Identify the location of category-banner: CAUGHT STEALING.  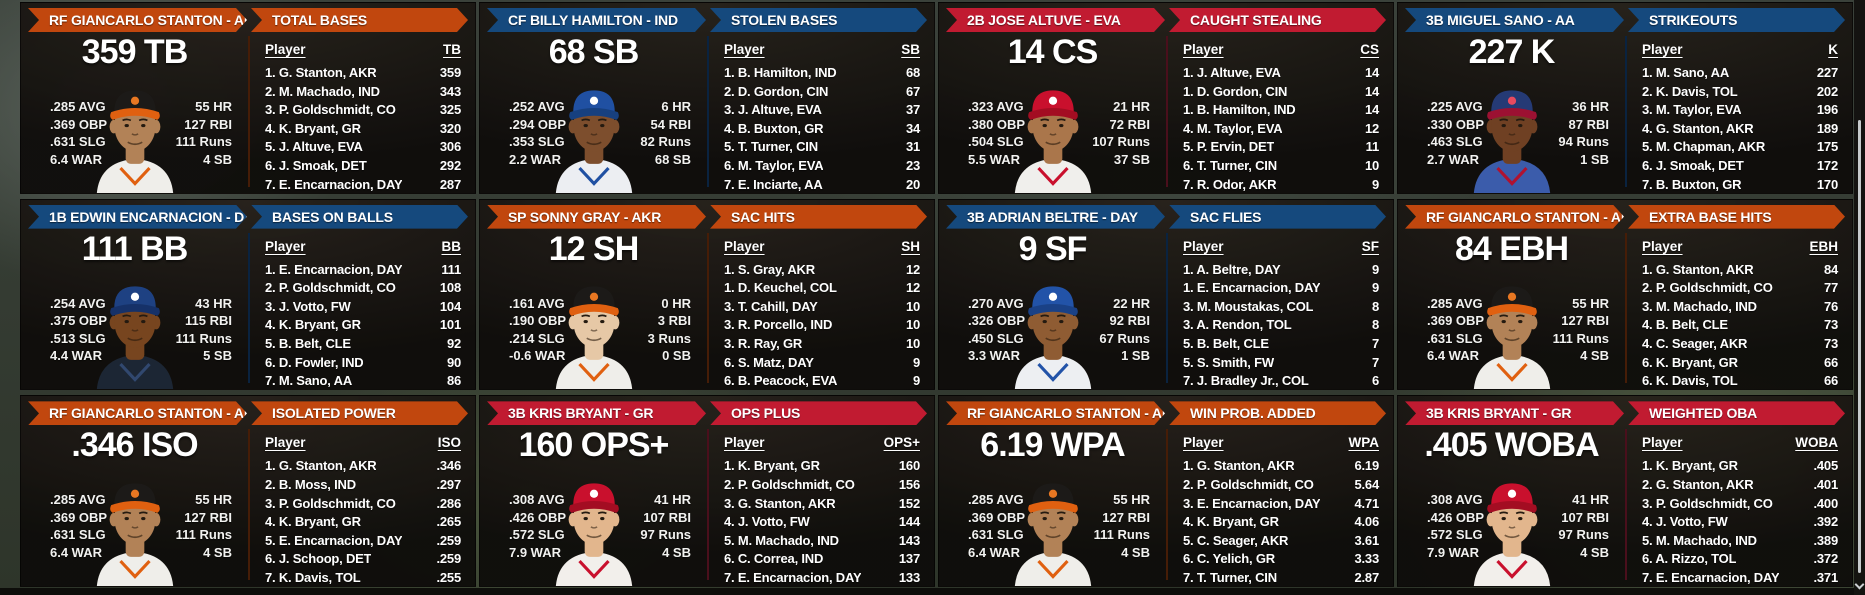
(1277, 20).